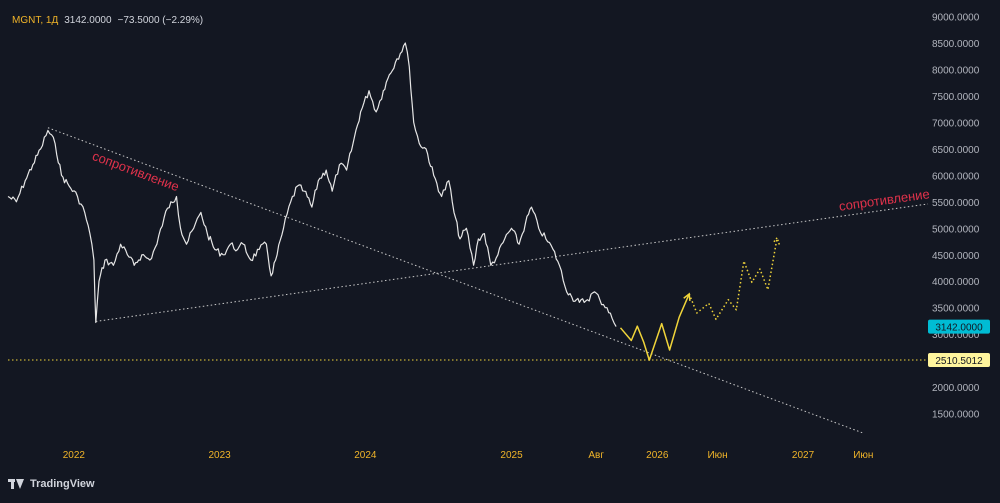 Image resolution: width=1000 pixels, height=503 pixels. What do you see at coordinates (35, 20) in the screenshot?
I see `symbol-label: MGNT, 1Д` at bounding box center [35, 20].